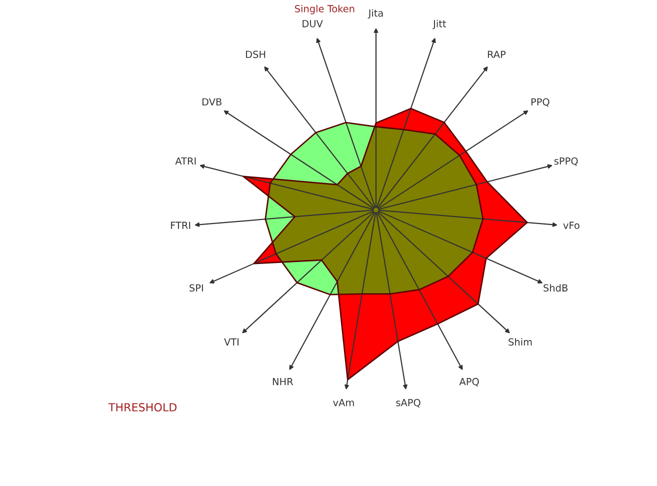  Describe the element at coordinates (212, 102) in the screenshot. I see `spoke-label: DVB` at that location.